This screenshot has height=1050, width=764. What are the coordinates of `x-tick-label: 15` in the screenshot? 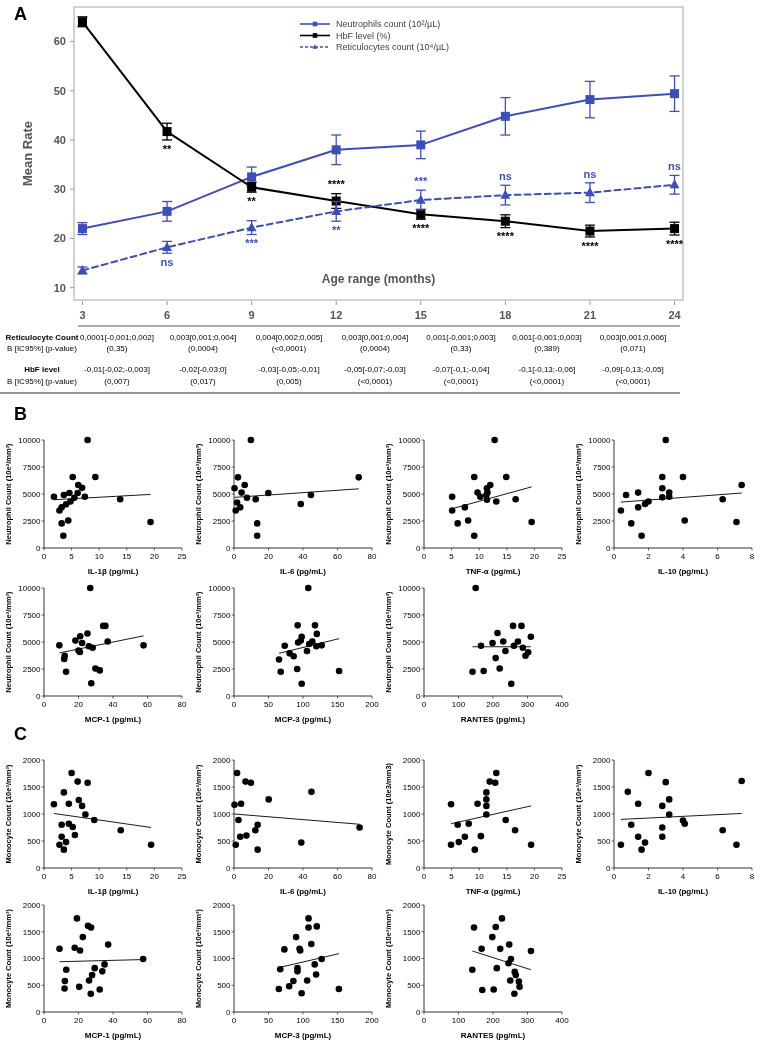 It's located at (127, 876).